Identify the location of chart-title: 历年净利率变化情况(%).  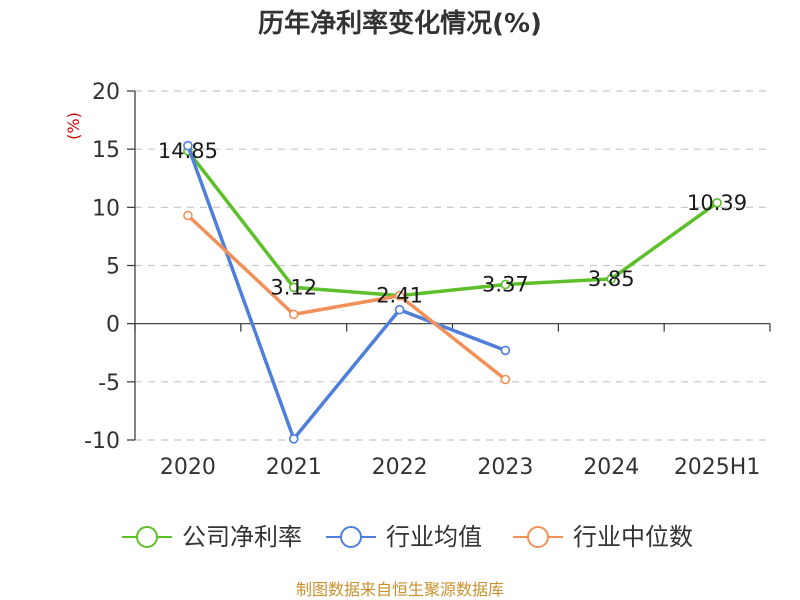
(400, 23).